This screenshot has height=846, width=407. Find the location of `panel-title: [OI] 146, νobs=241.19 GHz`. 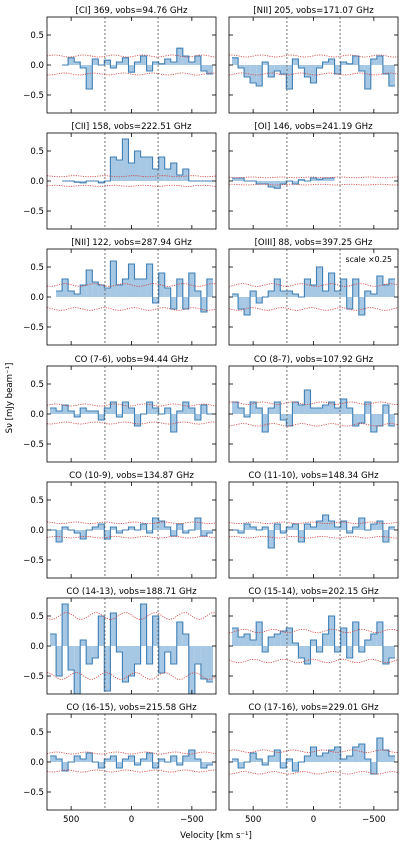

panel-title: [OI] 146, νobs=241.19 GHz is located at coordinates (313, 127).